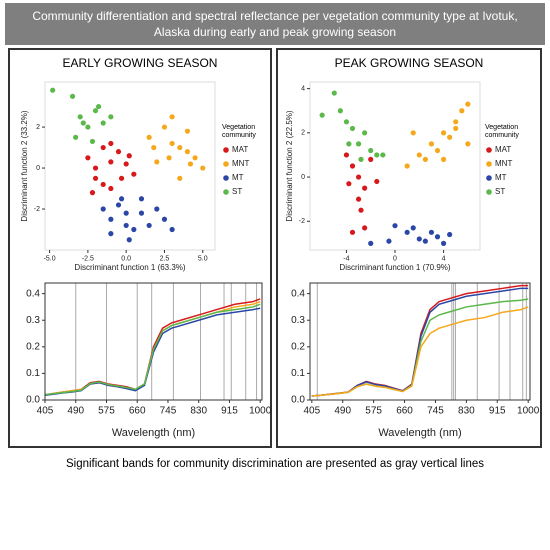  What do you see at coordinates (500, 191) in the screenshot?
I see `legend-label: ST` at bounding box center [500, 191].